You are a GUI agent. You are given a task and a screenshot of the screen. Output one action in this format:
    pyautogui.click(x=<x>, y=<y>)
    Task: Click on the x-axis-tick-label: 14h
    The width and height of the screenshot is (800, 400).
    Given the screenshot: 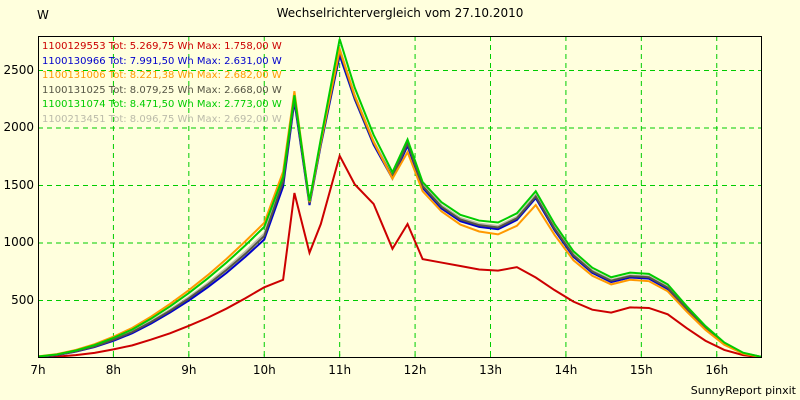 What is the action you would take?
    pyautogui.click(x=566, y=370)
    